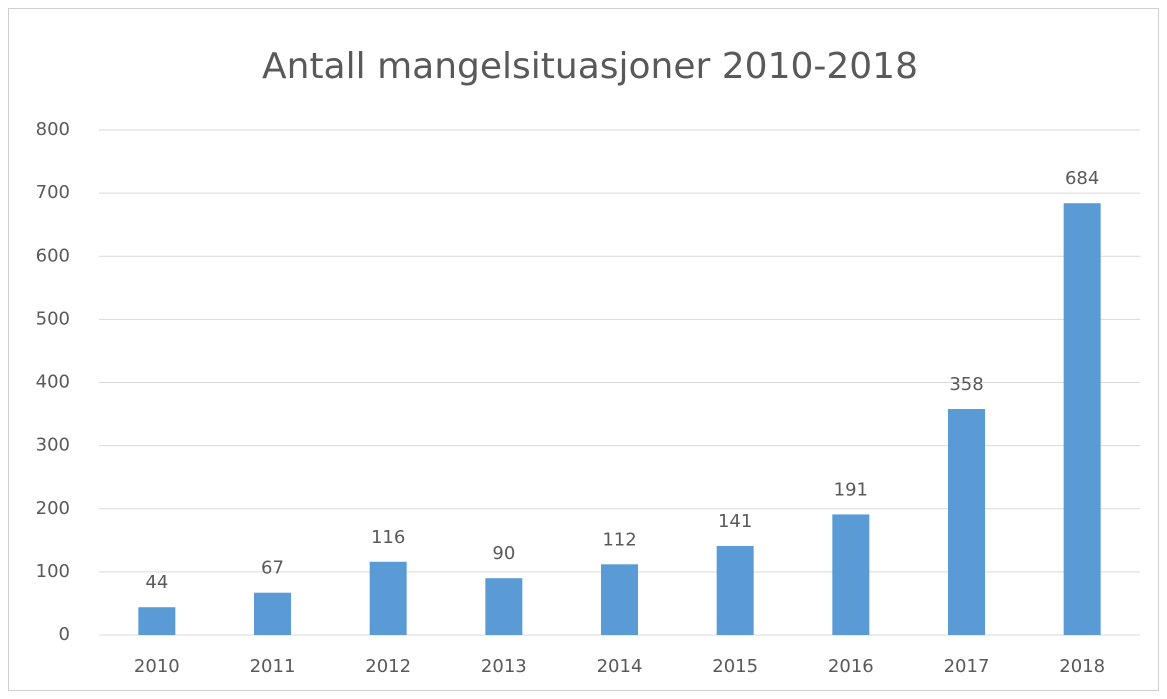  What do you see at coordinates (503, 553) in the screenshot?
I see `data-label: 90` at bounding box center [503, 553].